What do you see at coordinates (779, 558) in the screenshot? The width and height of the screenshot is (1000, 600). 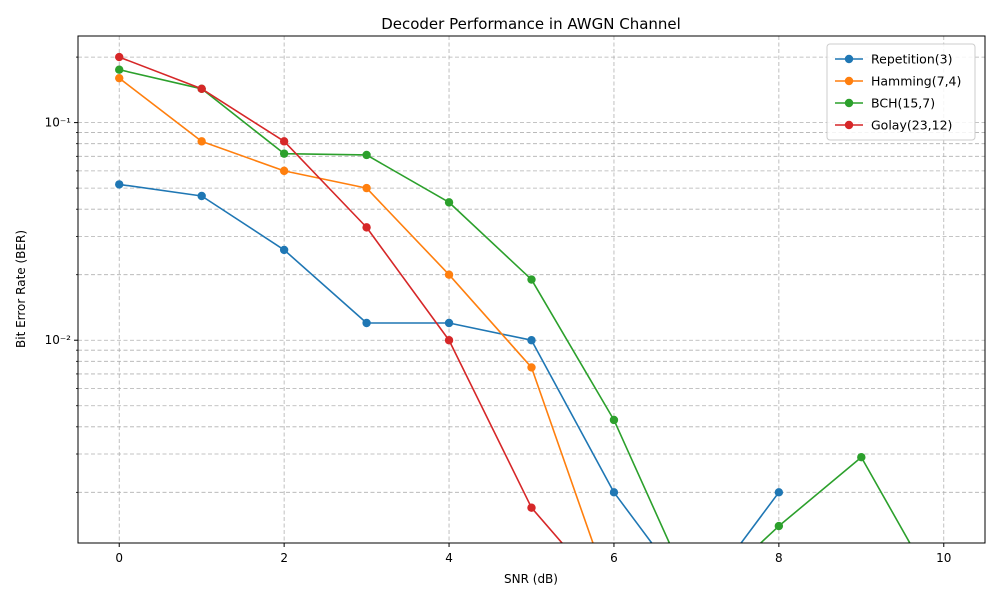 I see `x-tick-label: 8` at bounding box center [779, 558].